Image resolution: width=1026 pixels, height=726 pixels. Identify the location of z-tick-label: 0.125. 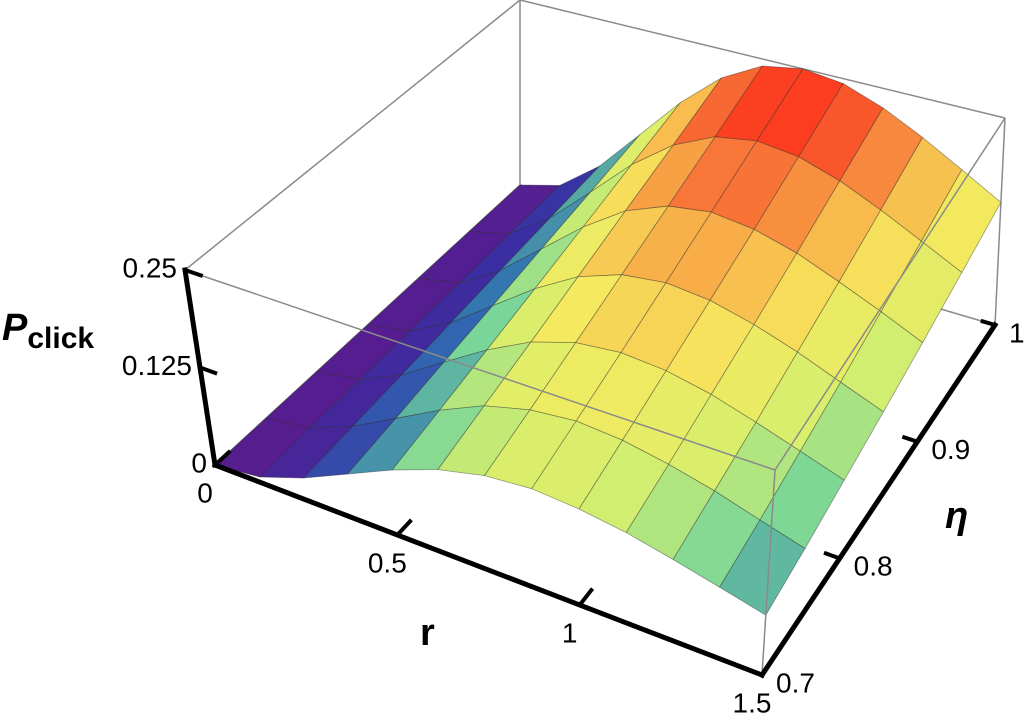
(157, 365).